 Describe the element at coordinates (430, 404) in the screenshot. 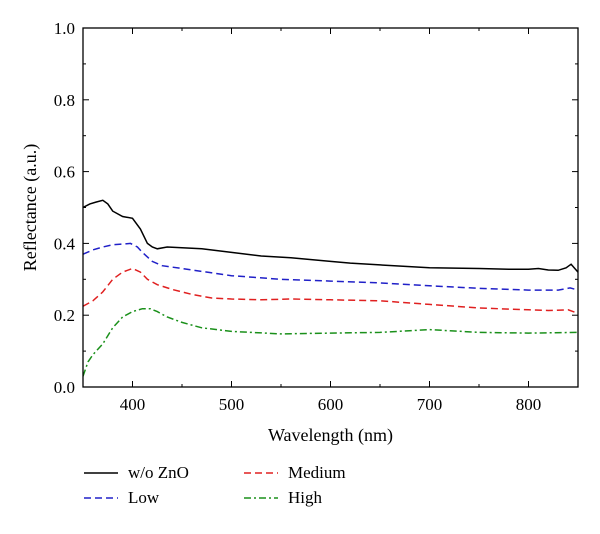

I see `x-tick-label: 700` at that location.